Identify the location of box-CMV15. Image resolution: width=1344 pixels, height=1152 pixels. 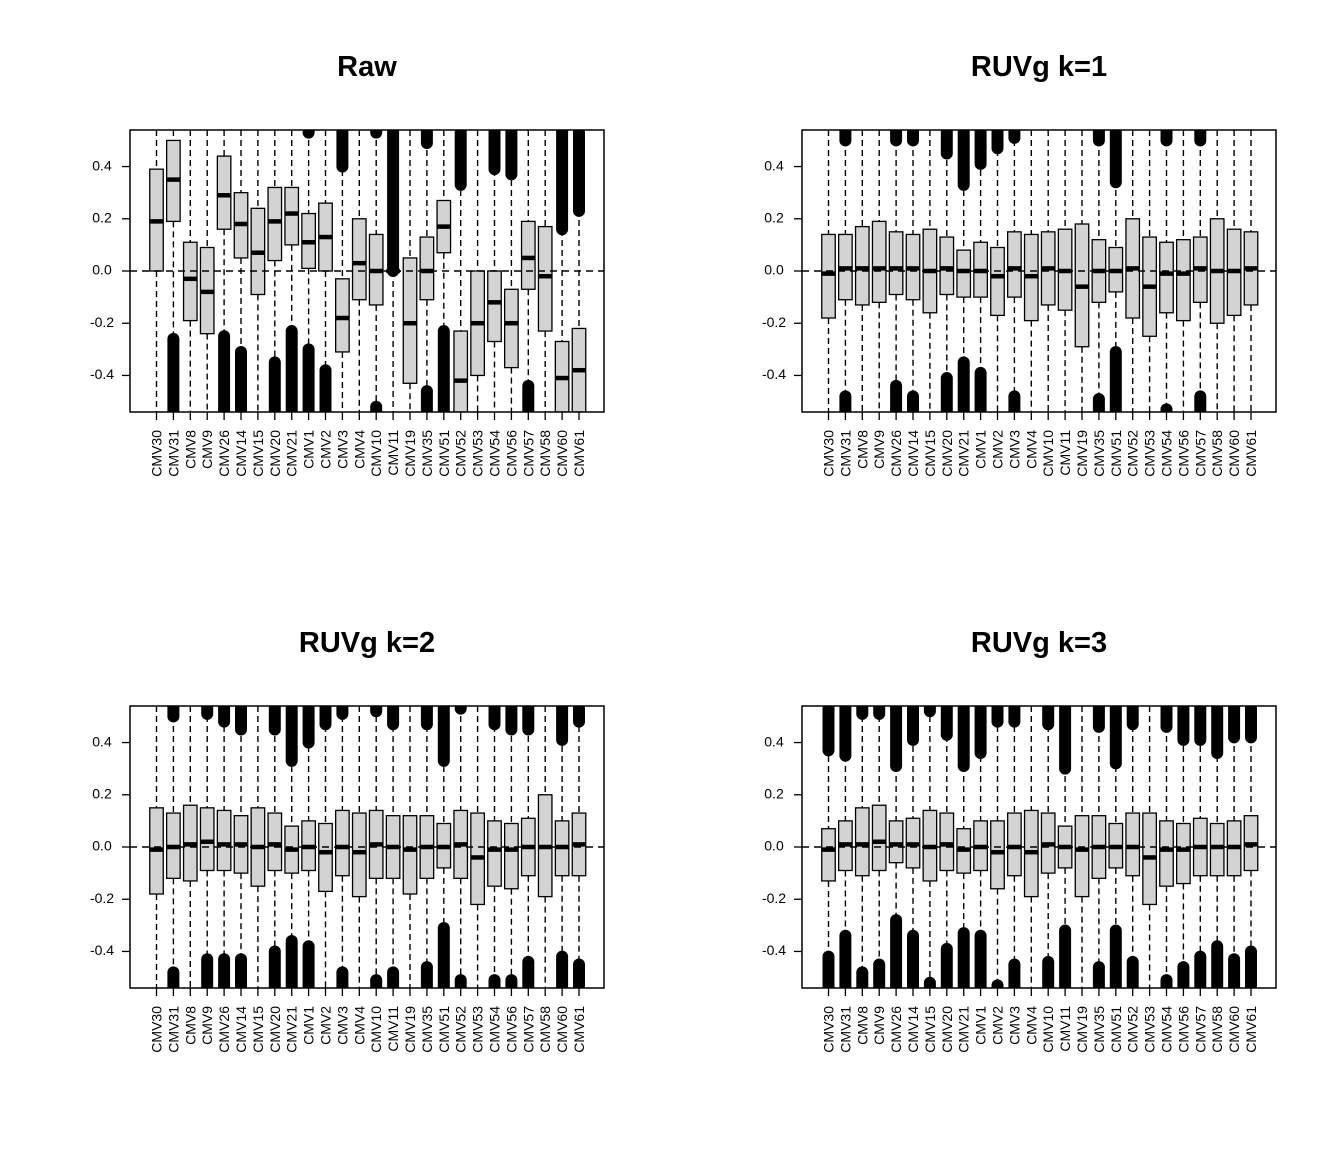
(258, 271).